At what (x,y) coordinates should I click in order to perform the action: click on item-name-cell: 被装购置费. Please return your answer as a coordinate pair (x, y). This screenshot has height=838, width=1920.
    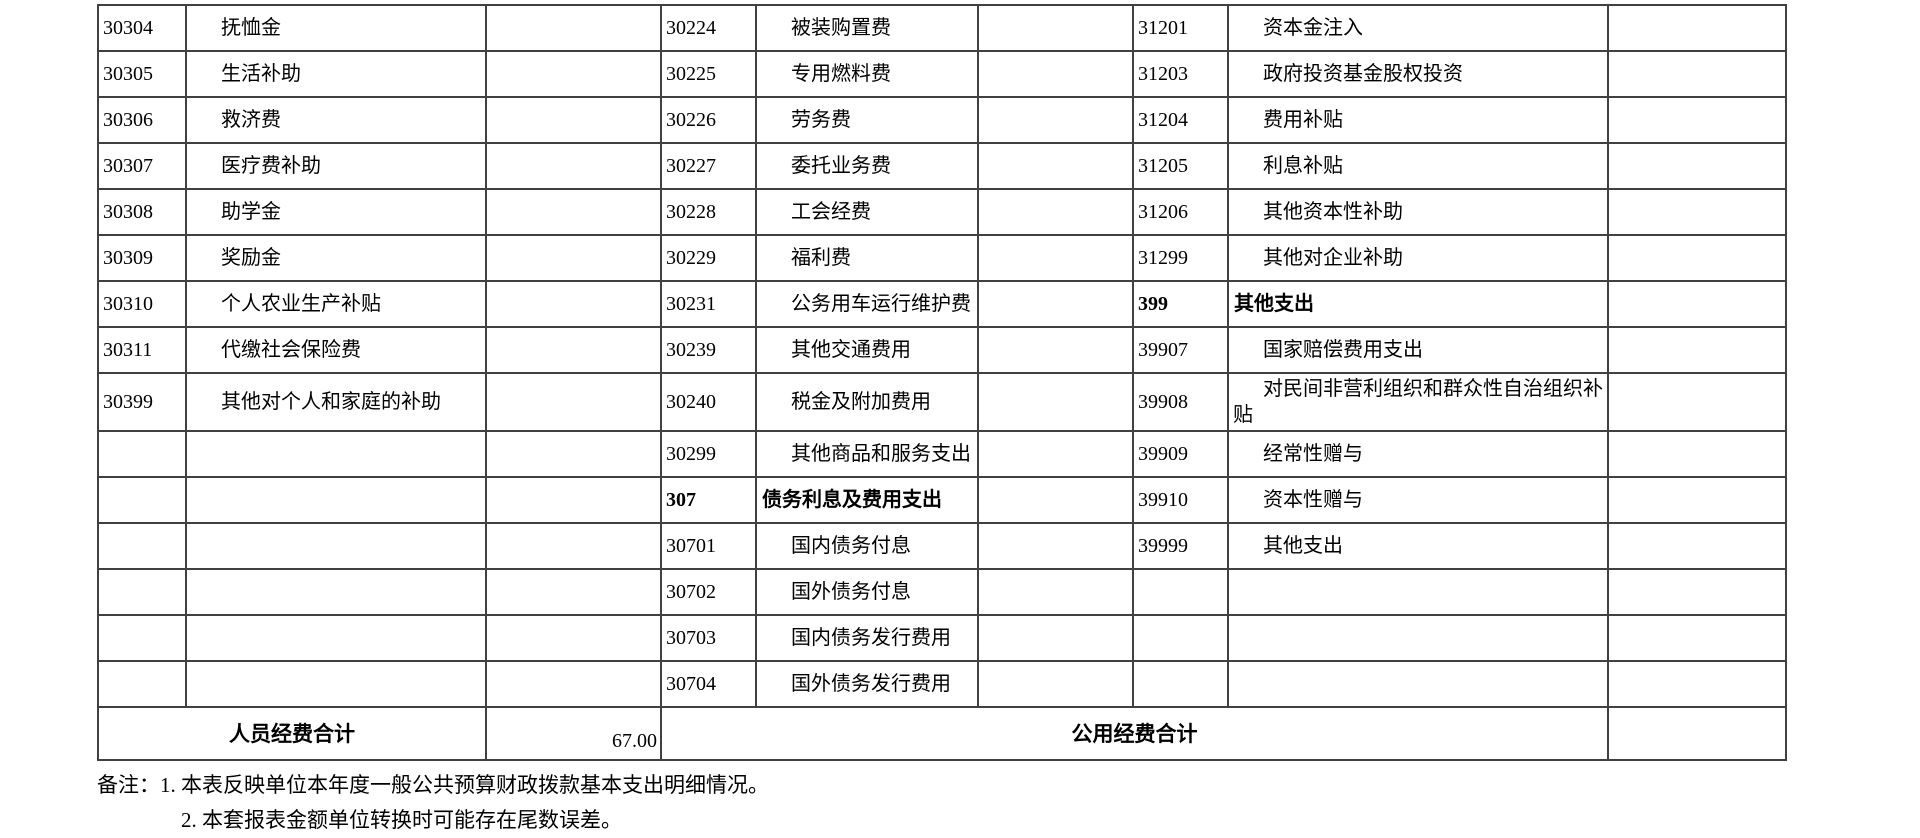
    Looking at the image, I should click on (867, 28).